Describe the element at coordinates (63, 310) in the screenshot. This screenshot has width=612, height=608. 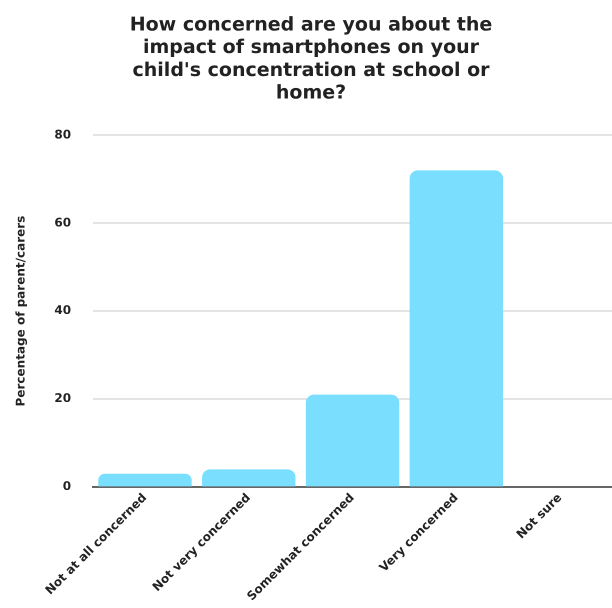
I see `y-tick-label: 40` at that location.